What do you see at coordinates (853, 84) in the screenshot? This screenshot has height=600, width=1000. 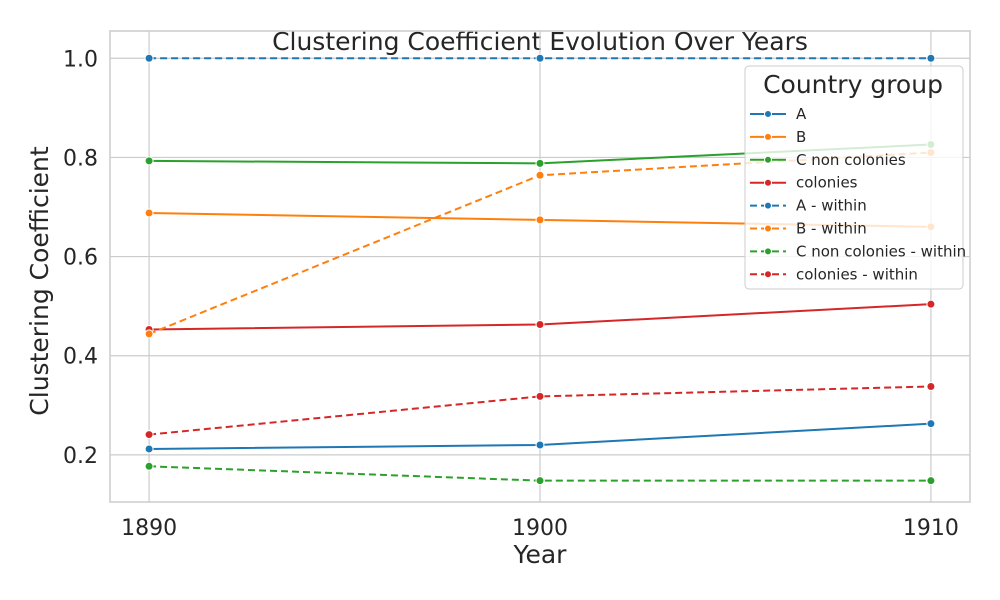 I see `legend-title: Country group` at bounding box center [853, 84].